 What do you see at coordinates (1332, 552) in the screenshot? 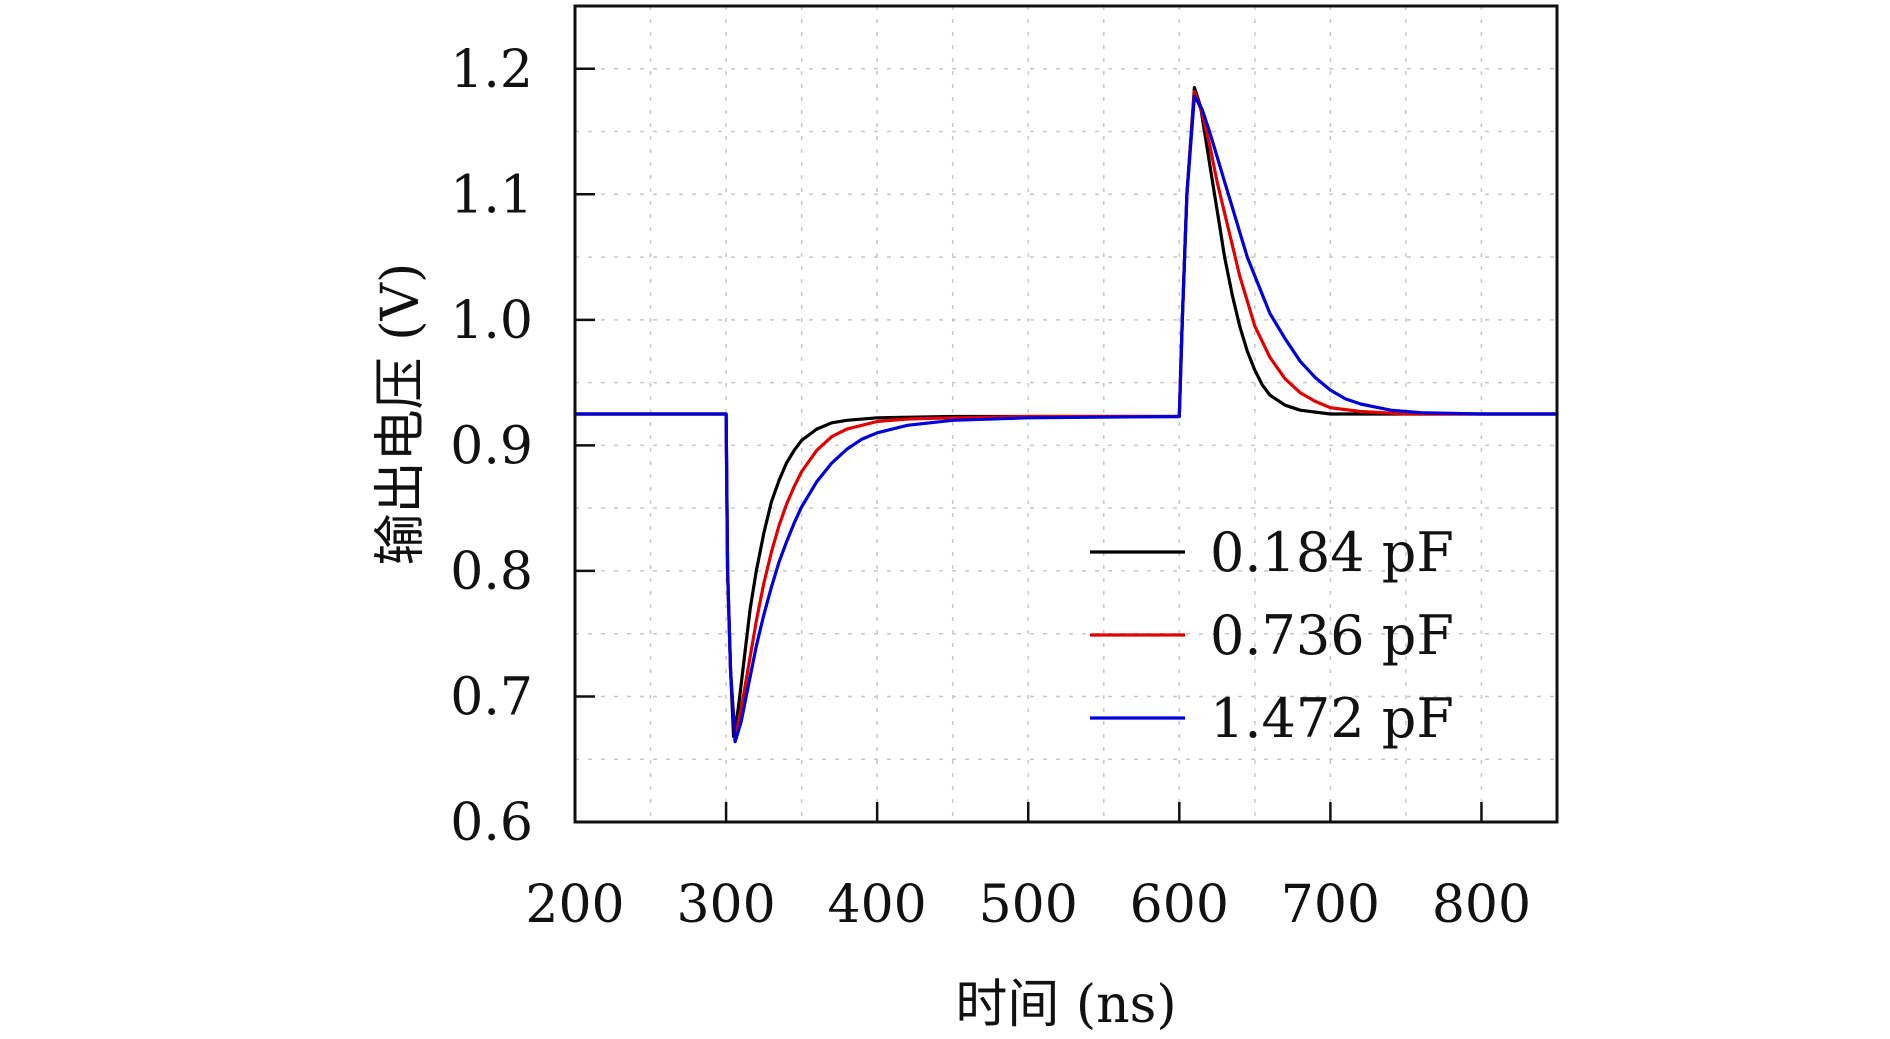
I see `legend-label: 0.184 pF` at bounding box center [1332, 552].